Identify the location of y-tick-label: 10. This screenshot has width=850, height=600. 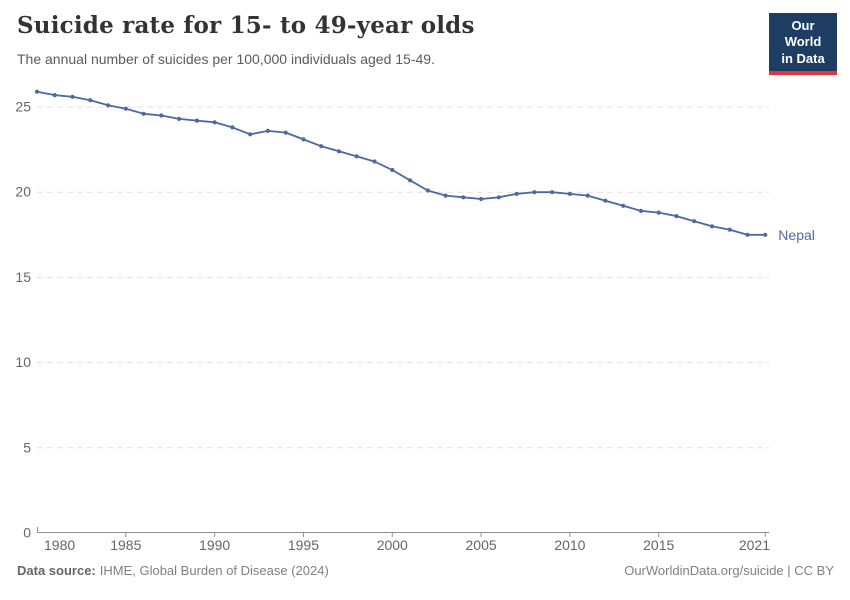
(23, 362).